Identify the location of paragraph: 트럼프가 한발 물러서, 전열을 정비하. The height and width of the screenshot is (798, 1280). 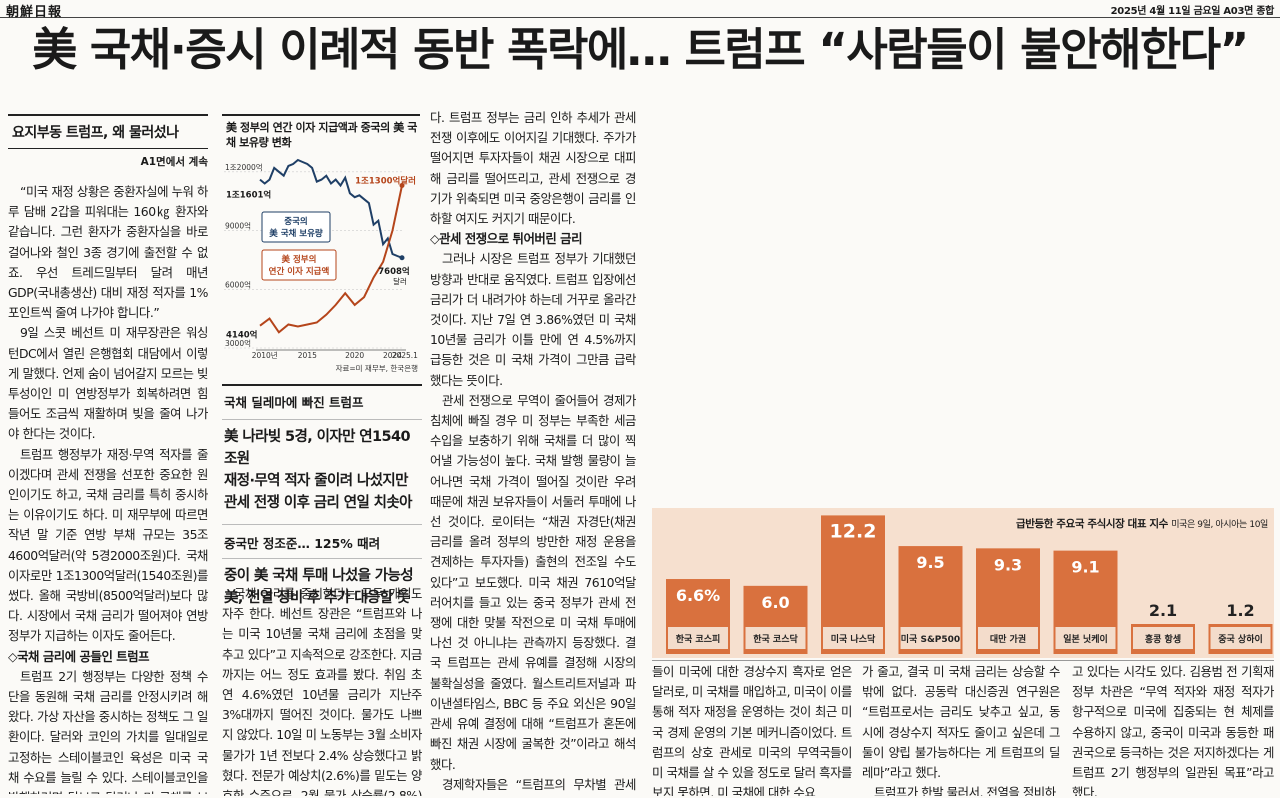
(965, 790).